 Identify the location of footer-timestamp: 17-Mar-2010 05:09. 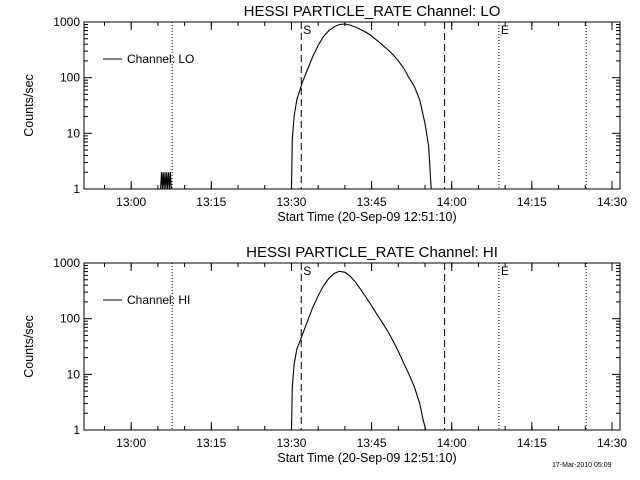
(582, 465).